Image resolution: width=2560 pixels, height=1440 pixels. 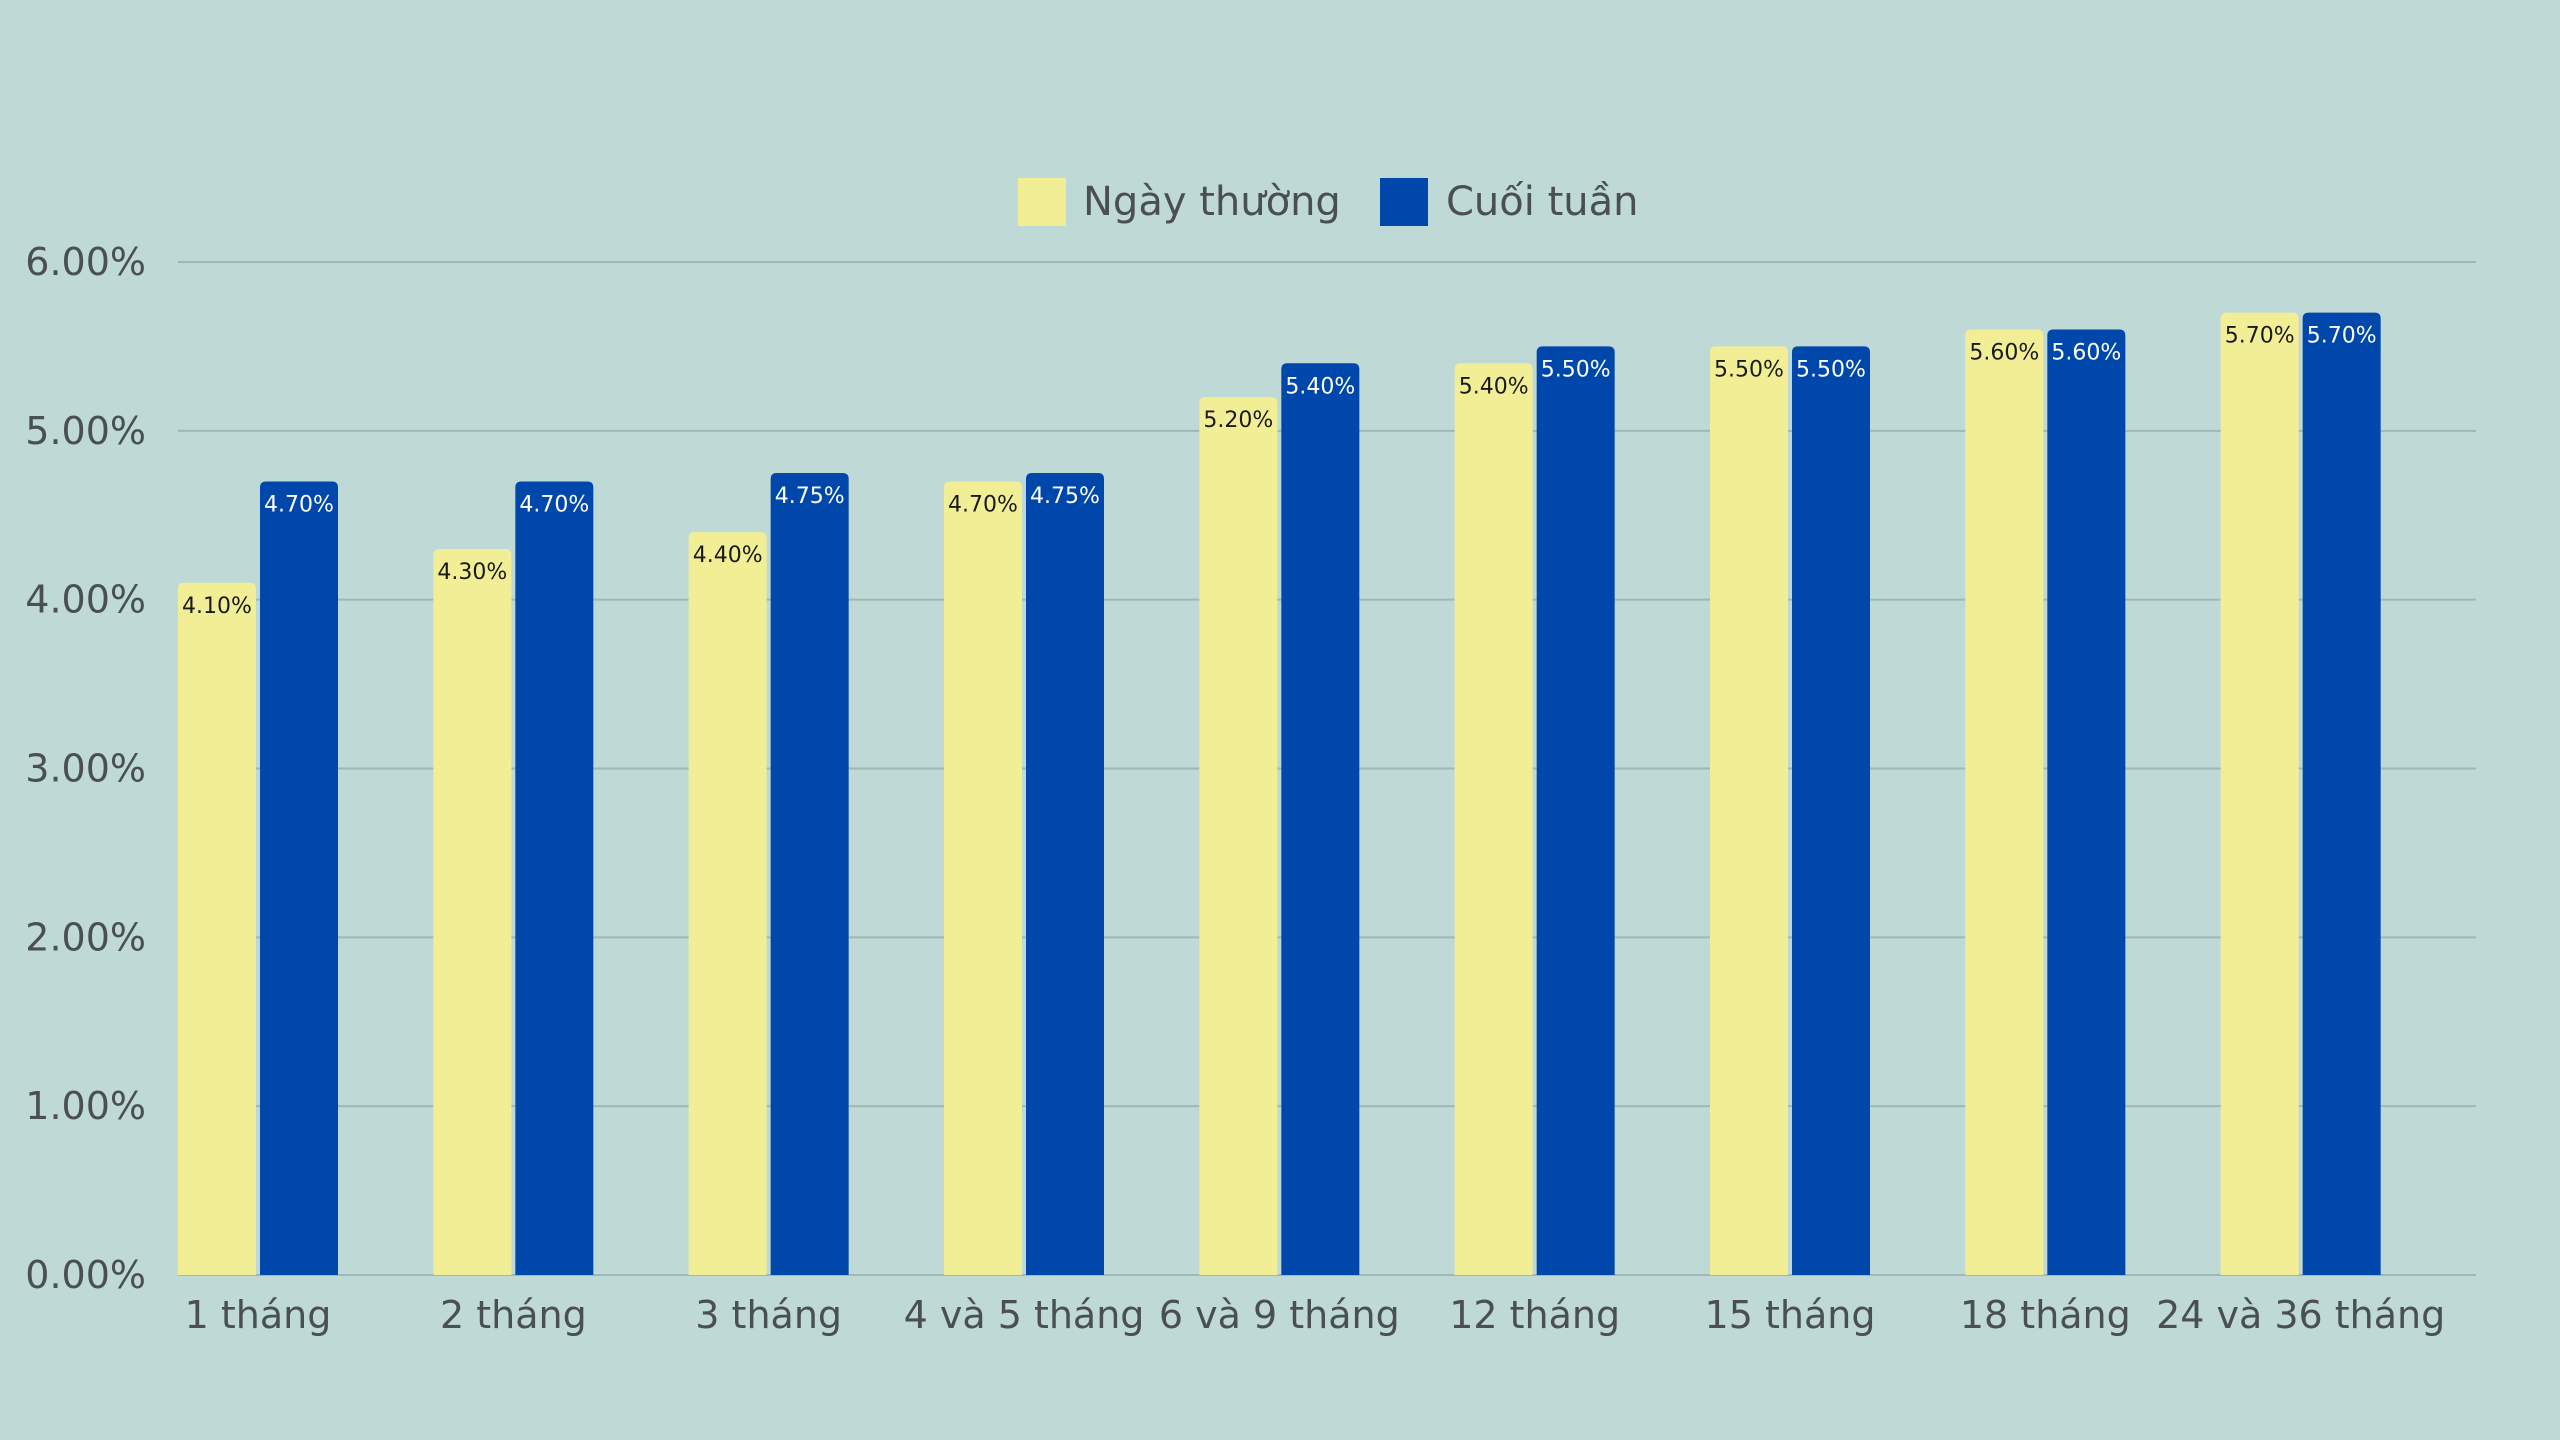 I want to click on y-tick-label: 1.00%, so click(x=85, y=1106).